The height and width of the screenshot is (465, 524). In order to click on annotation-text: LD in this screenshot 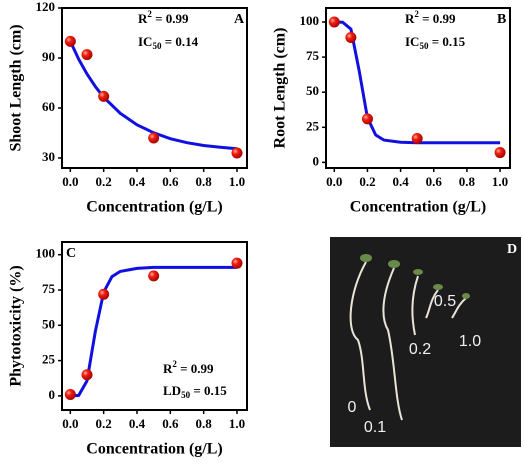, I will do `click(172, 390)`.